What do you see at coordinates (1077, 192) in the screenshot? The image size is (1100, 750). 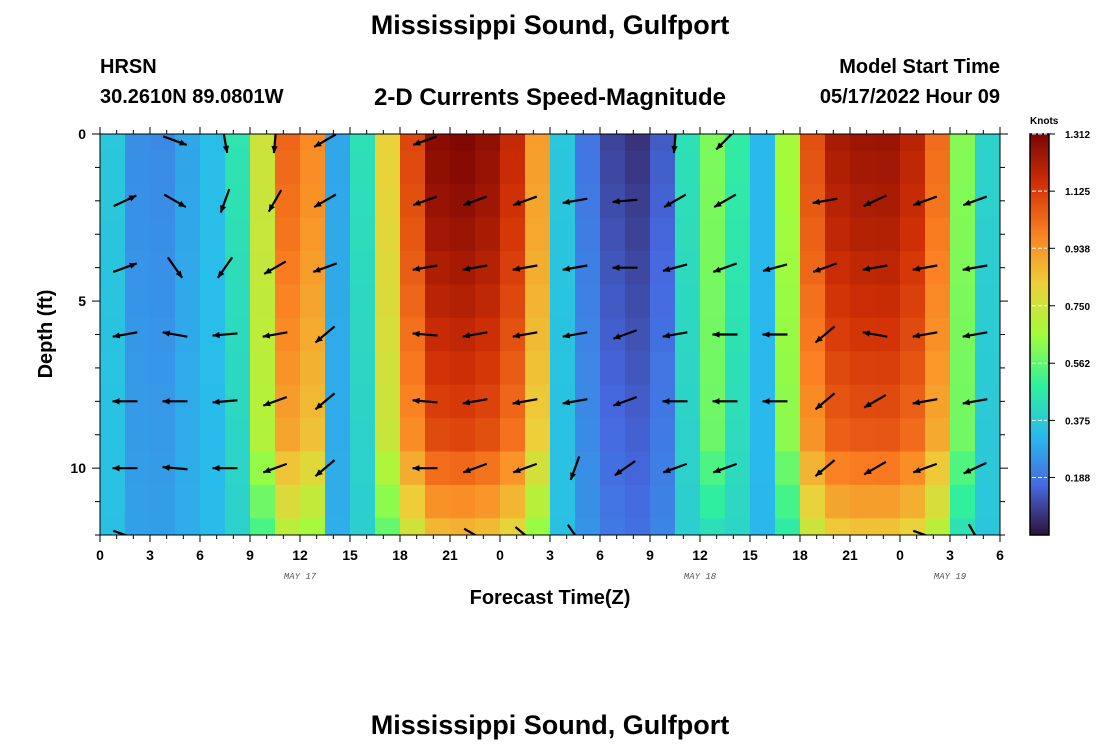 I see `colorbar-tick-label: 1.125` at bounding box center [1077, 192].